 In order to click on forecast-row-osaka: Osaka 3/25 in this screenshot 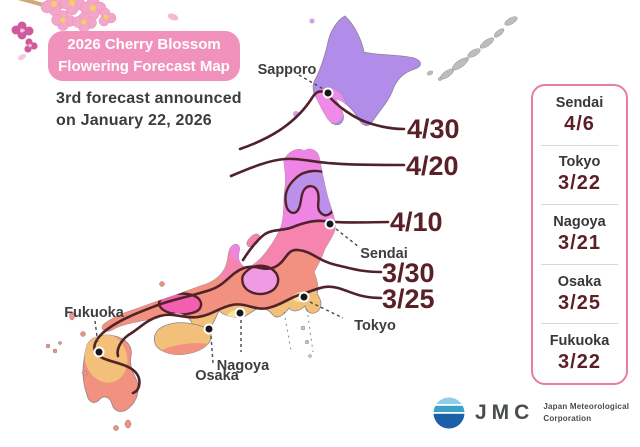, I will do `click(579, 293)`.